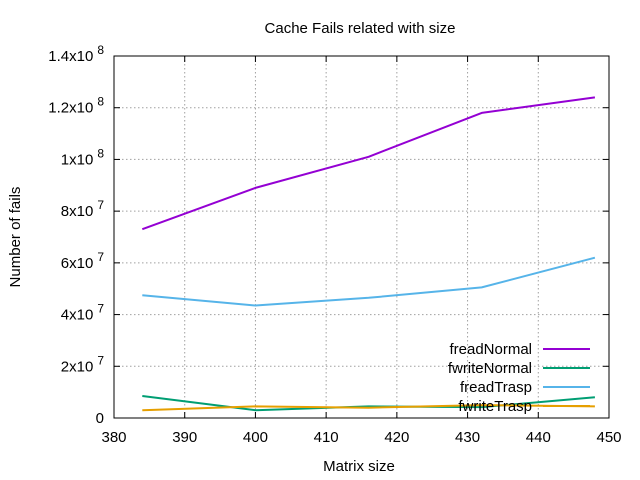 The height and width of the screenshot is (480, 640). What do you see at coordinates (15, 237) in the screenshot?
I see `y-axis-label: Number of fails` at bounding box center [15, 237].